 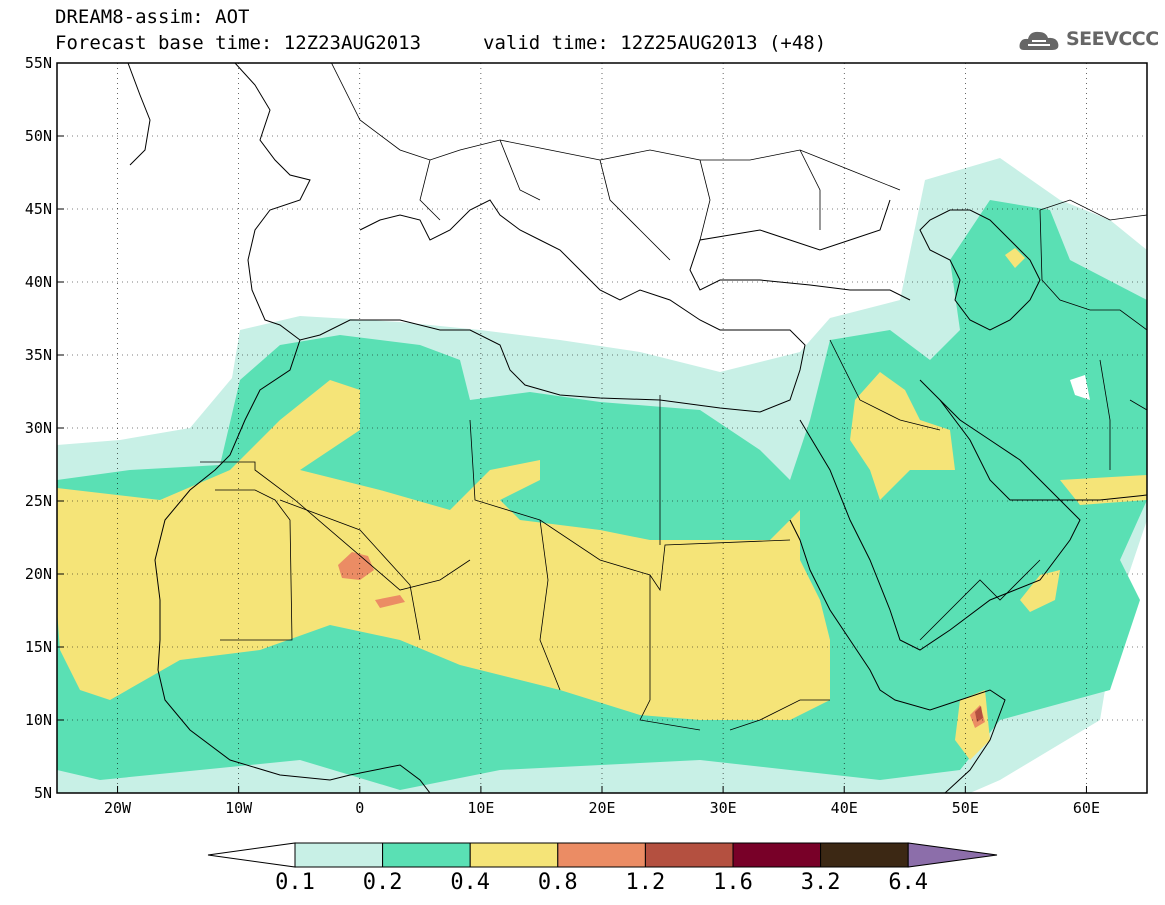 I want to click on lon-label: 30E, so click(x=723, y=808).